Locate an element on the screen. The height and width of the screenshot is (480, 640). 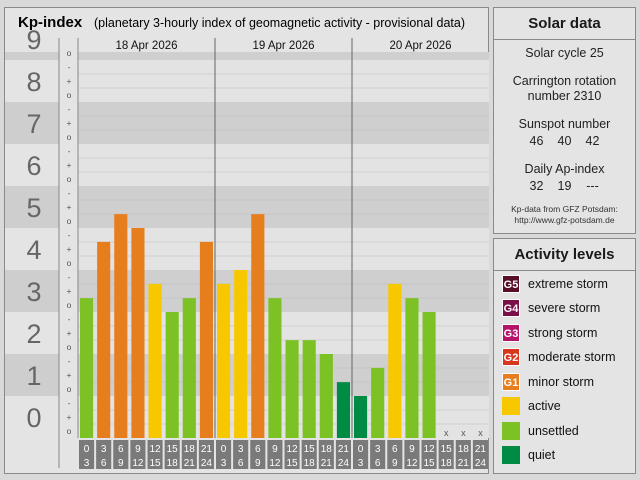
legend-label: strong storm is located at coordinates (563, 333).